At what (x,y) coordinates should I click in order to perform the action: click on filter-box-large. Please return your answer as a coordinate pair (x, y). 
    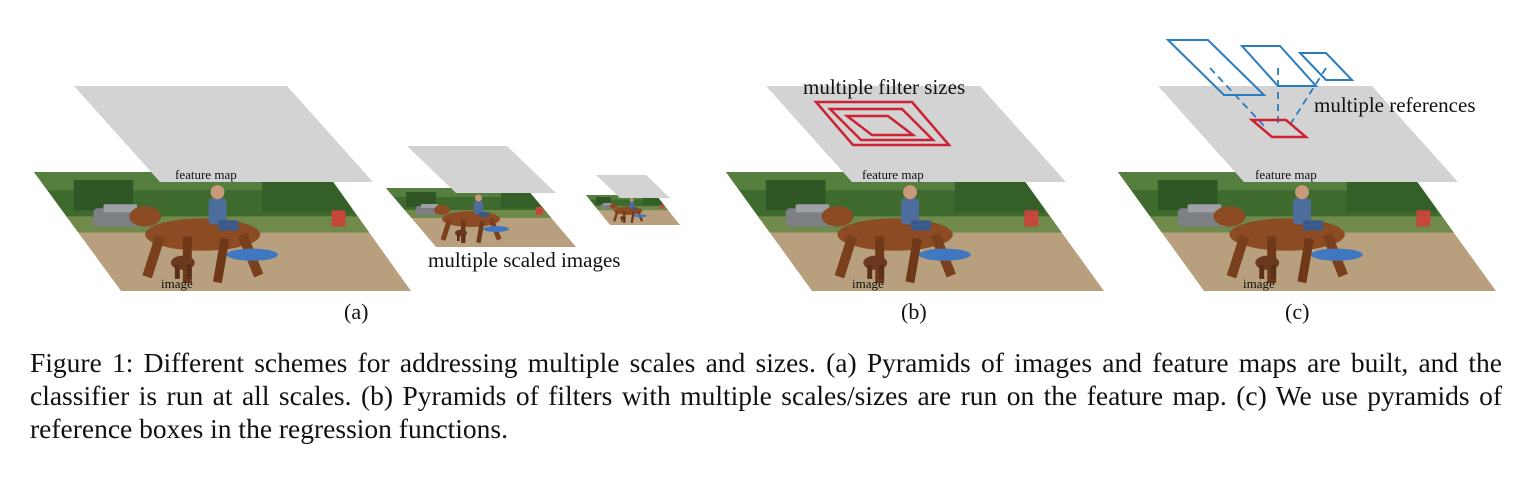
    Looking at the image, I should click on (882, 123).